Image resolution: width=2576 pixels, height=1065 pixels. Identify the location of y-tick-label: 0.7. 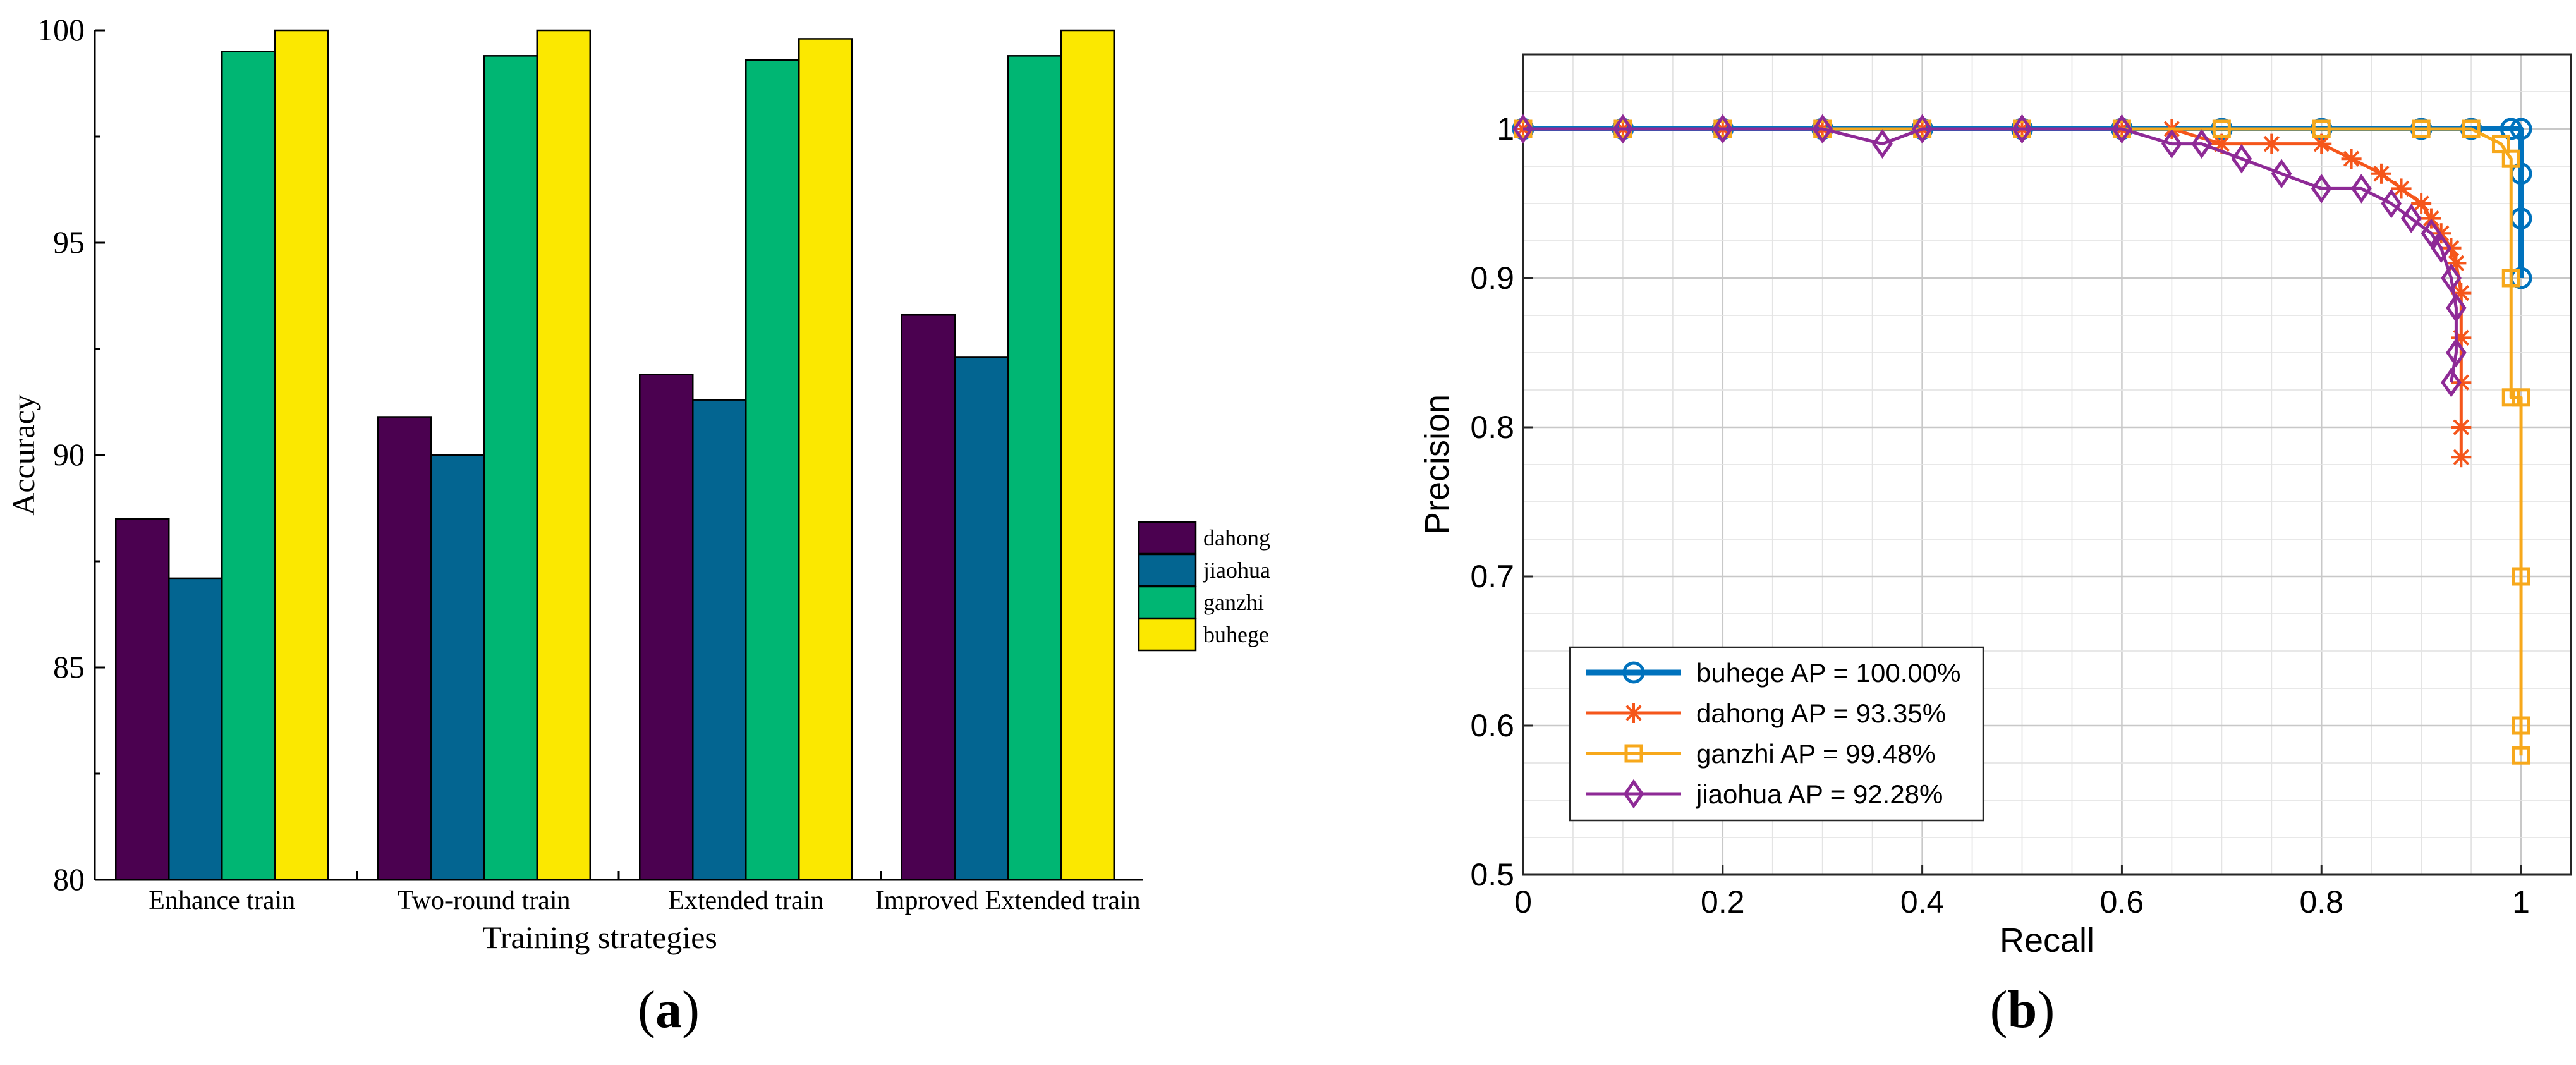
(1492, 576).